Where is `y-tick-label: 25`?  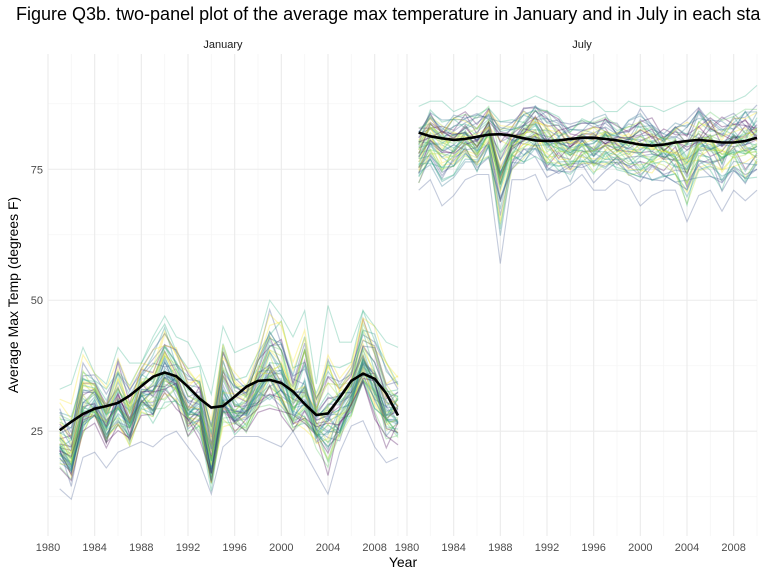 y-tick-label: 25 is located at coordinates (37, 432).